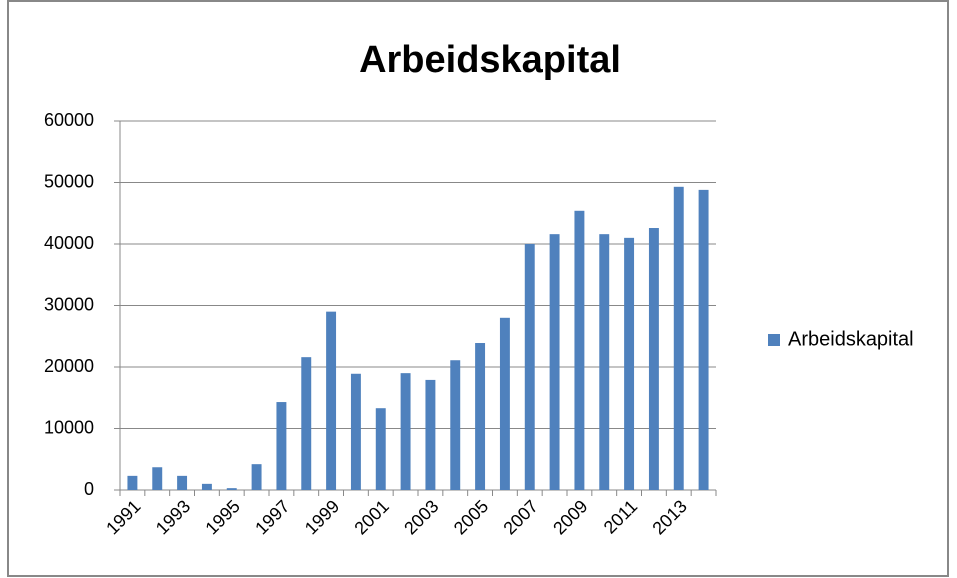  What do you see at coordinates (851, 339) in the screenshot?
I see `legend-label: Arbeidskapital` at bounding box center [851, 339].